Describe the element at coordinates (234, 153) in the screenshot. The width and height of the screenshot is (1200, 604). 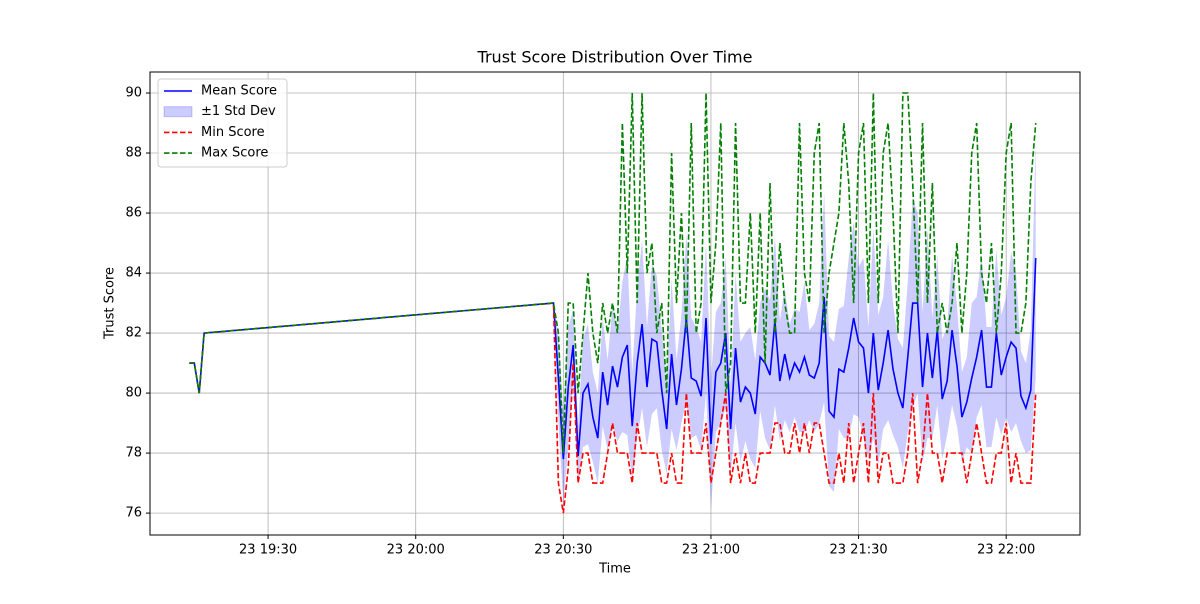
I see `legend-label: Max Score` at that location.